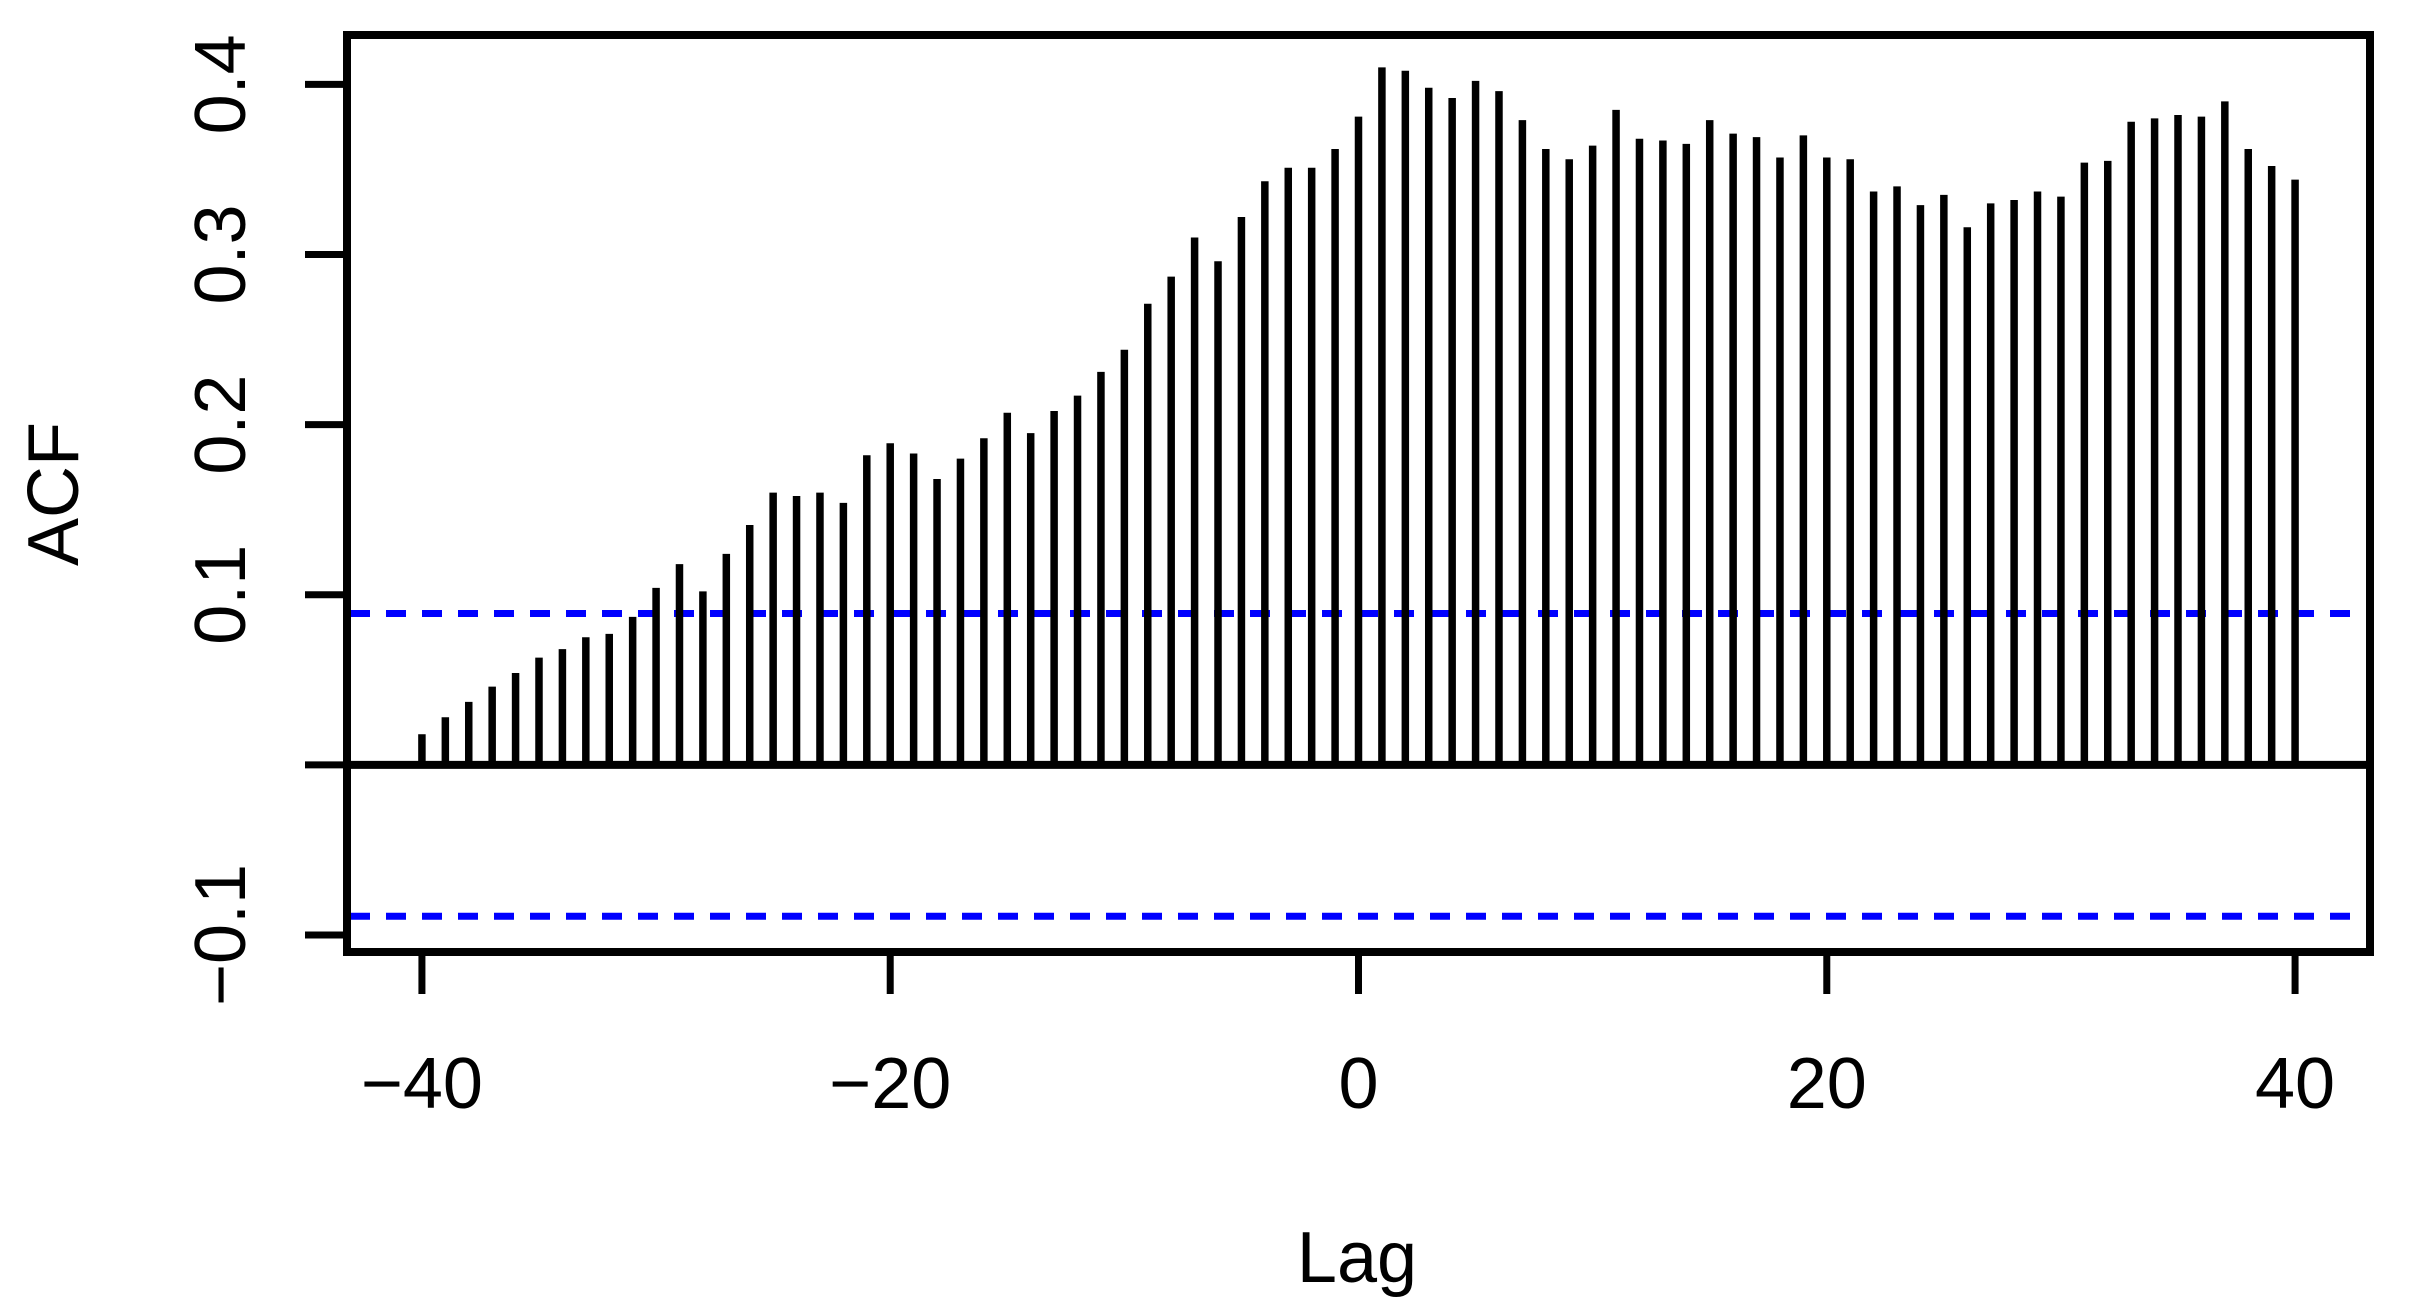 Image resolution: width=2418 pixels, height=1305 pixels. Describe the element at coordinates (221, 254) in the screenshot. I see `y-tick-label: 0.3` at that location.